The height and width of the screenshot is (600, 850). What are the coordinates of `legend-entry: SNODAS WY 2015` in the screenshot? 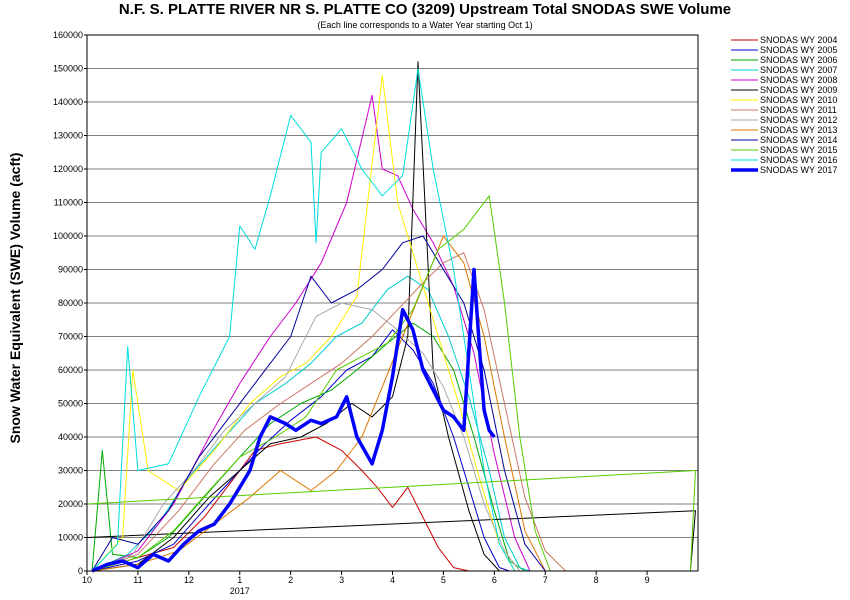 It's located at (798, 150).